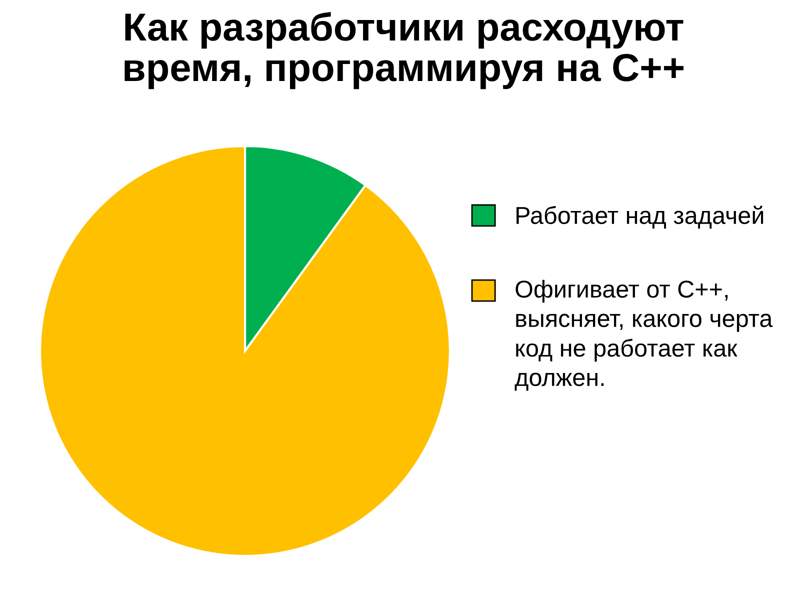  What do you see at coordinates (643, 335) in the screenshot?
I see `legend-label: Офигивает от C++, выясняет, какого черта код не работает как должен.` at bounding box center [643, 335].